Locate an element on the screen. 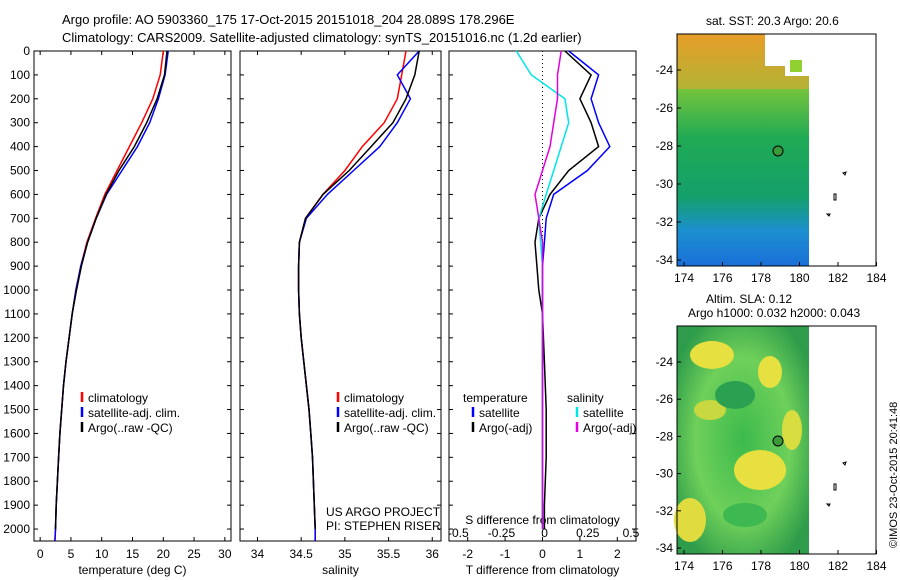 This screenshot has width=900, height=580. x-tick-label-S: -0.25 is located at coordinates (502, 533).